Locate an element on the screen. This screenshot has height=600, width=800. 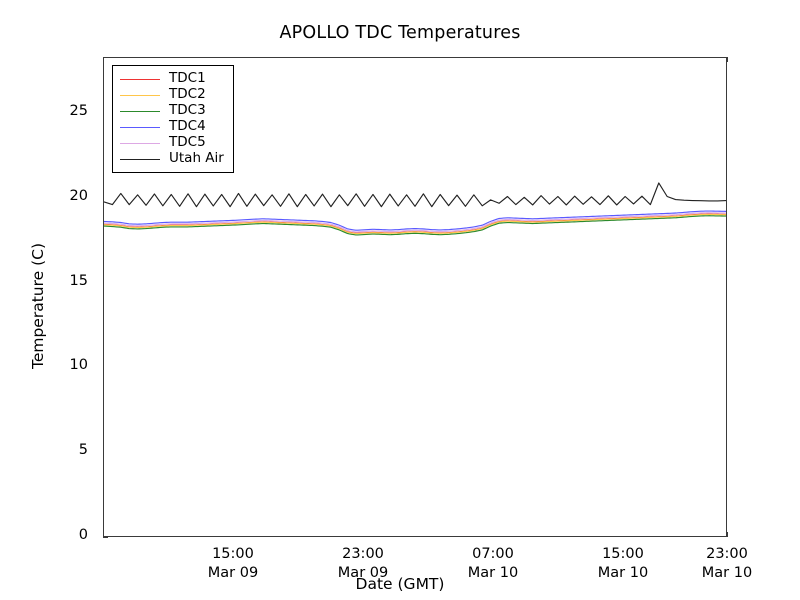
legend-item-tdc4: TDC4 is located at coordinates (172, 127).